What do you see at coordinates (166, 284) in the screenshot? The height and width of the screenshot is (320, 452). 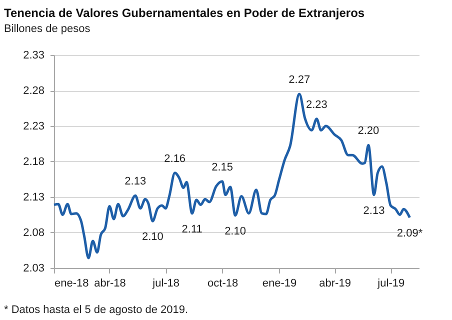 I see `x-tick-label: jul-18` at bounding box center [166, 284].